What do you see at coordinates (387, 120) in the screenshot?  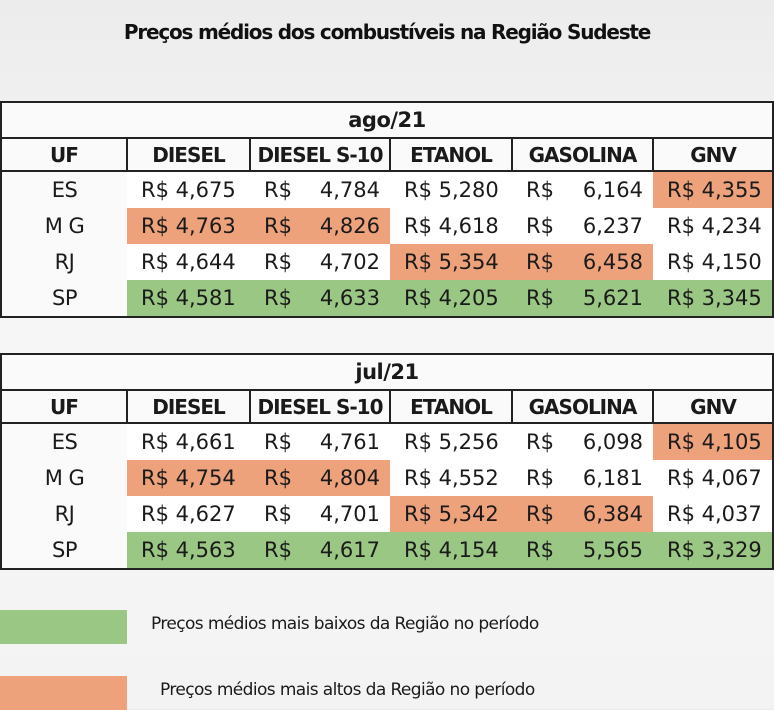 I see `period-header: ago/21` at bounding box center [387, 120].